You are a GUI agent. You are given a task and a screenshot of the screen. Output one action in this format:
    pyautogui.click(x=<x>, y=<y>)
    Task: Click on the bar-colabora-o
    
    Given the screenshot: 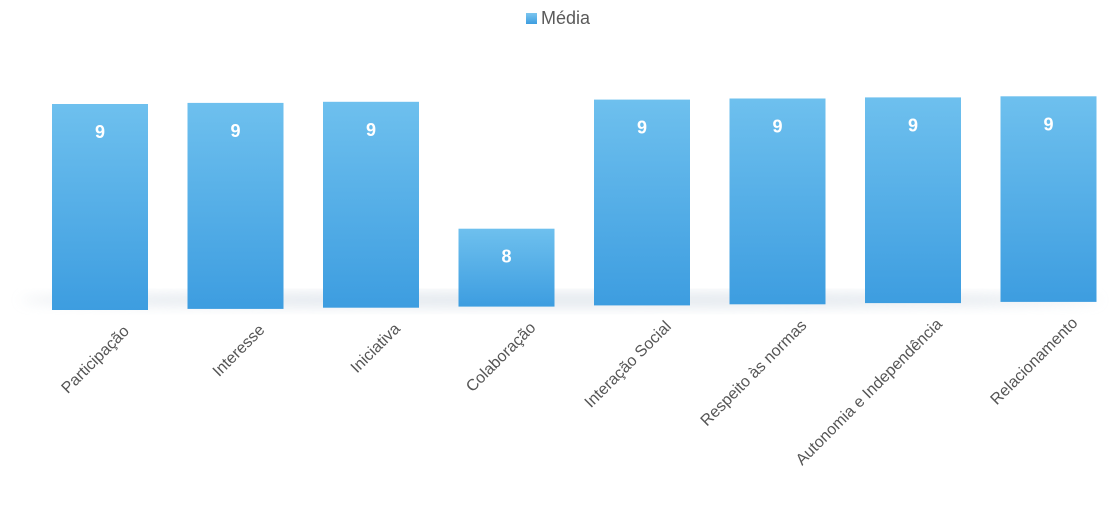 What is the action you would take?
    pyautogui.click(x=506, y=267)
    